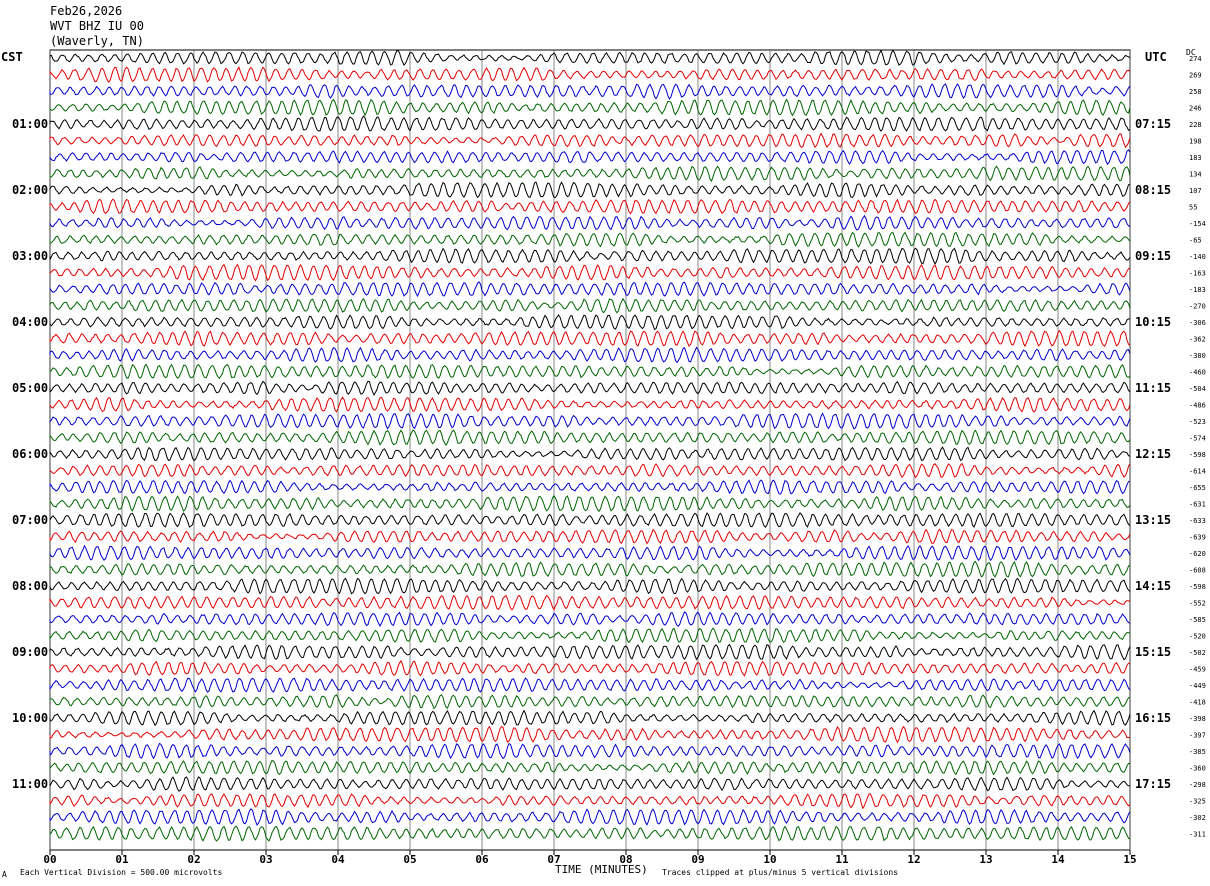  Describe the element at coordinates (985, 859) in the screenshot. I see `x-tick-label: 13` at that location.